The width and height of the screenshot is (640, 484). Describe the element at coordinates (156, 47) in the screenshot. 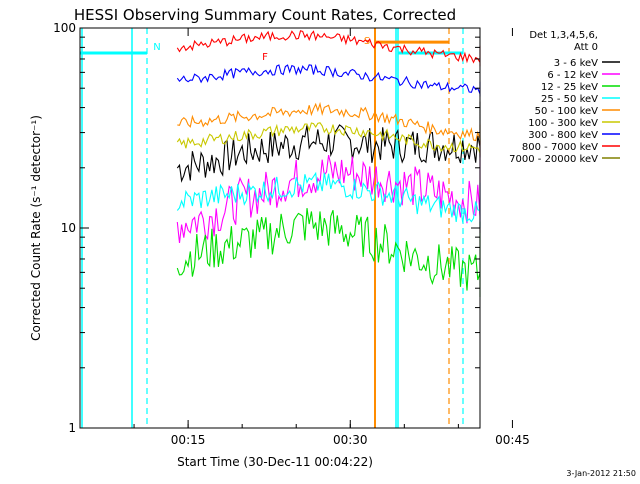

I see `annotation-flag: N` at that location.